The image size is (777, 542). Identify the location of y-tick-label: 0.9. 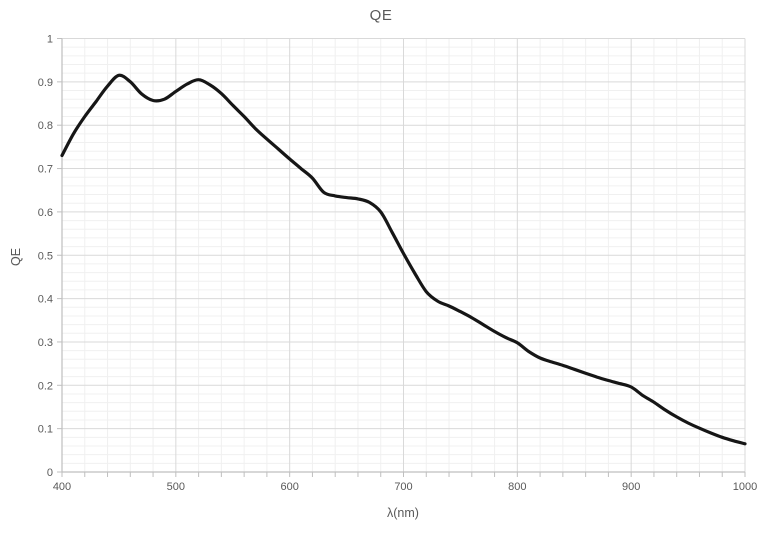
(45, 83).